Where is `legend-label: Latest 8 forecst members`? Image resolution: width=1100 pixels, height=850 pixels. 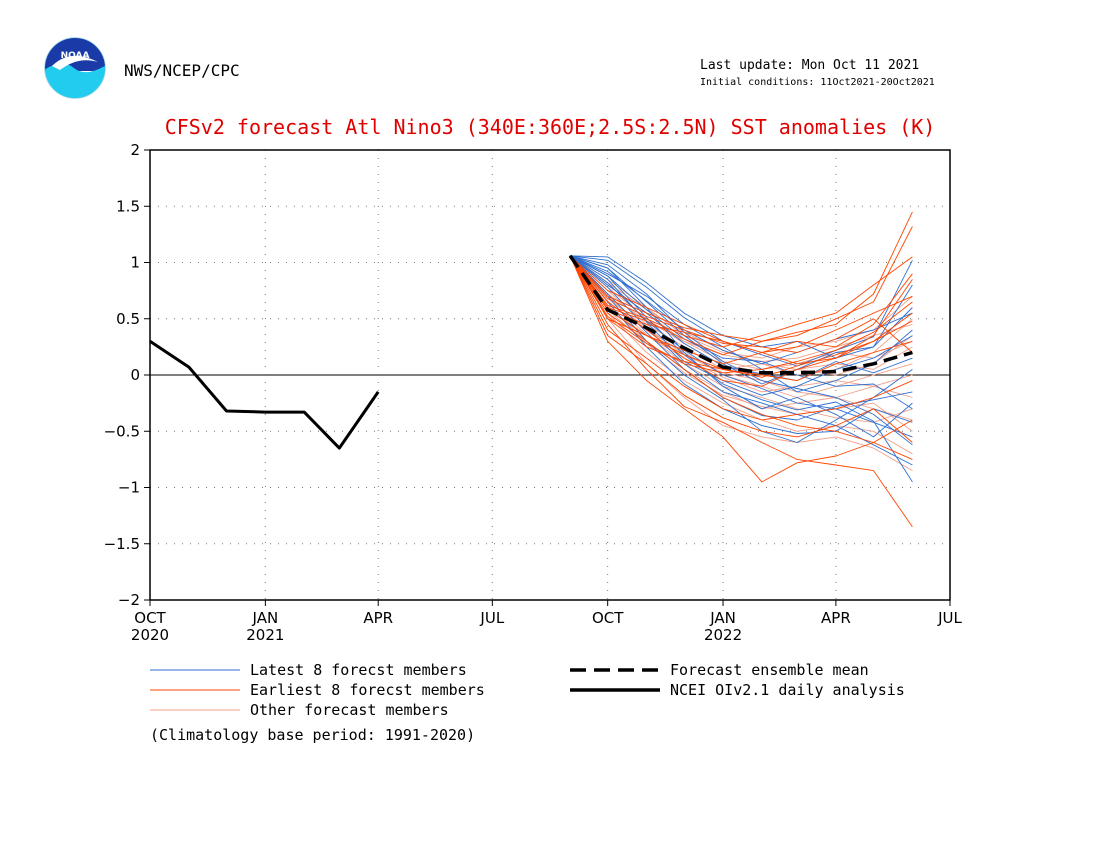 legend-label: Latest 8 forecst members is located at coordinates (358, 670).